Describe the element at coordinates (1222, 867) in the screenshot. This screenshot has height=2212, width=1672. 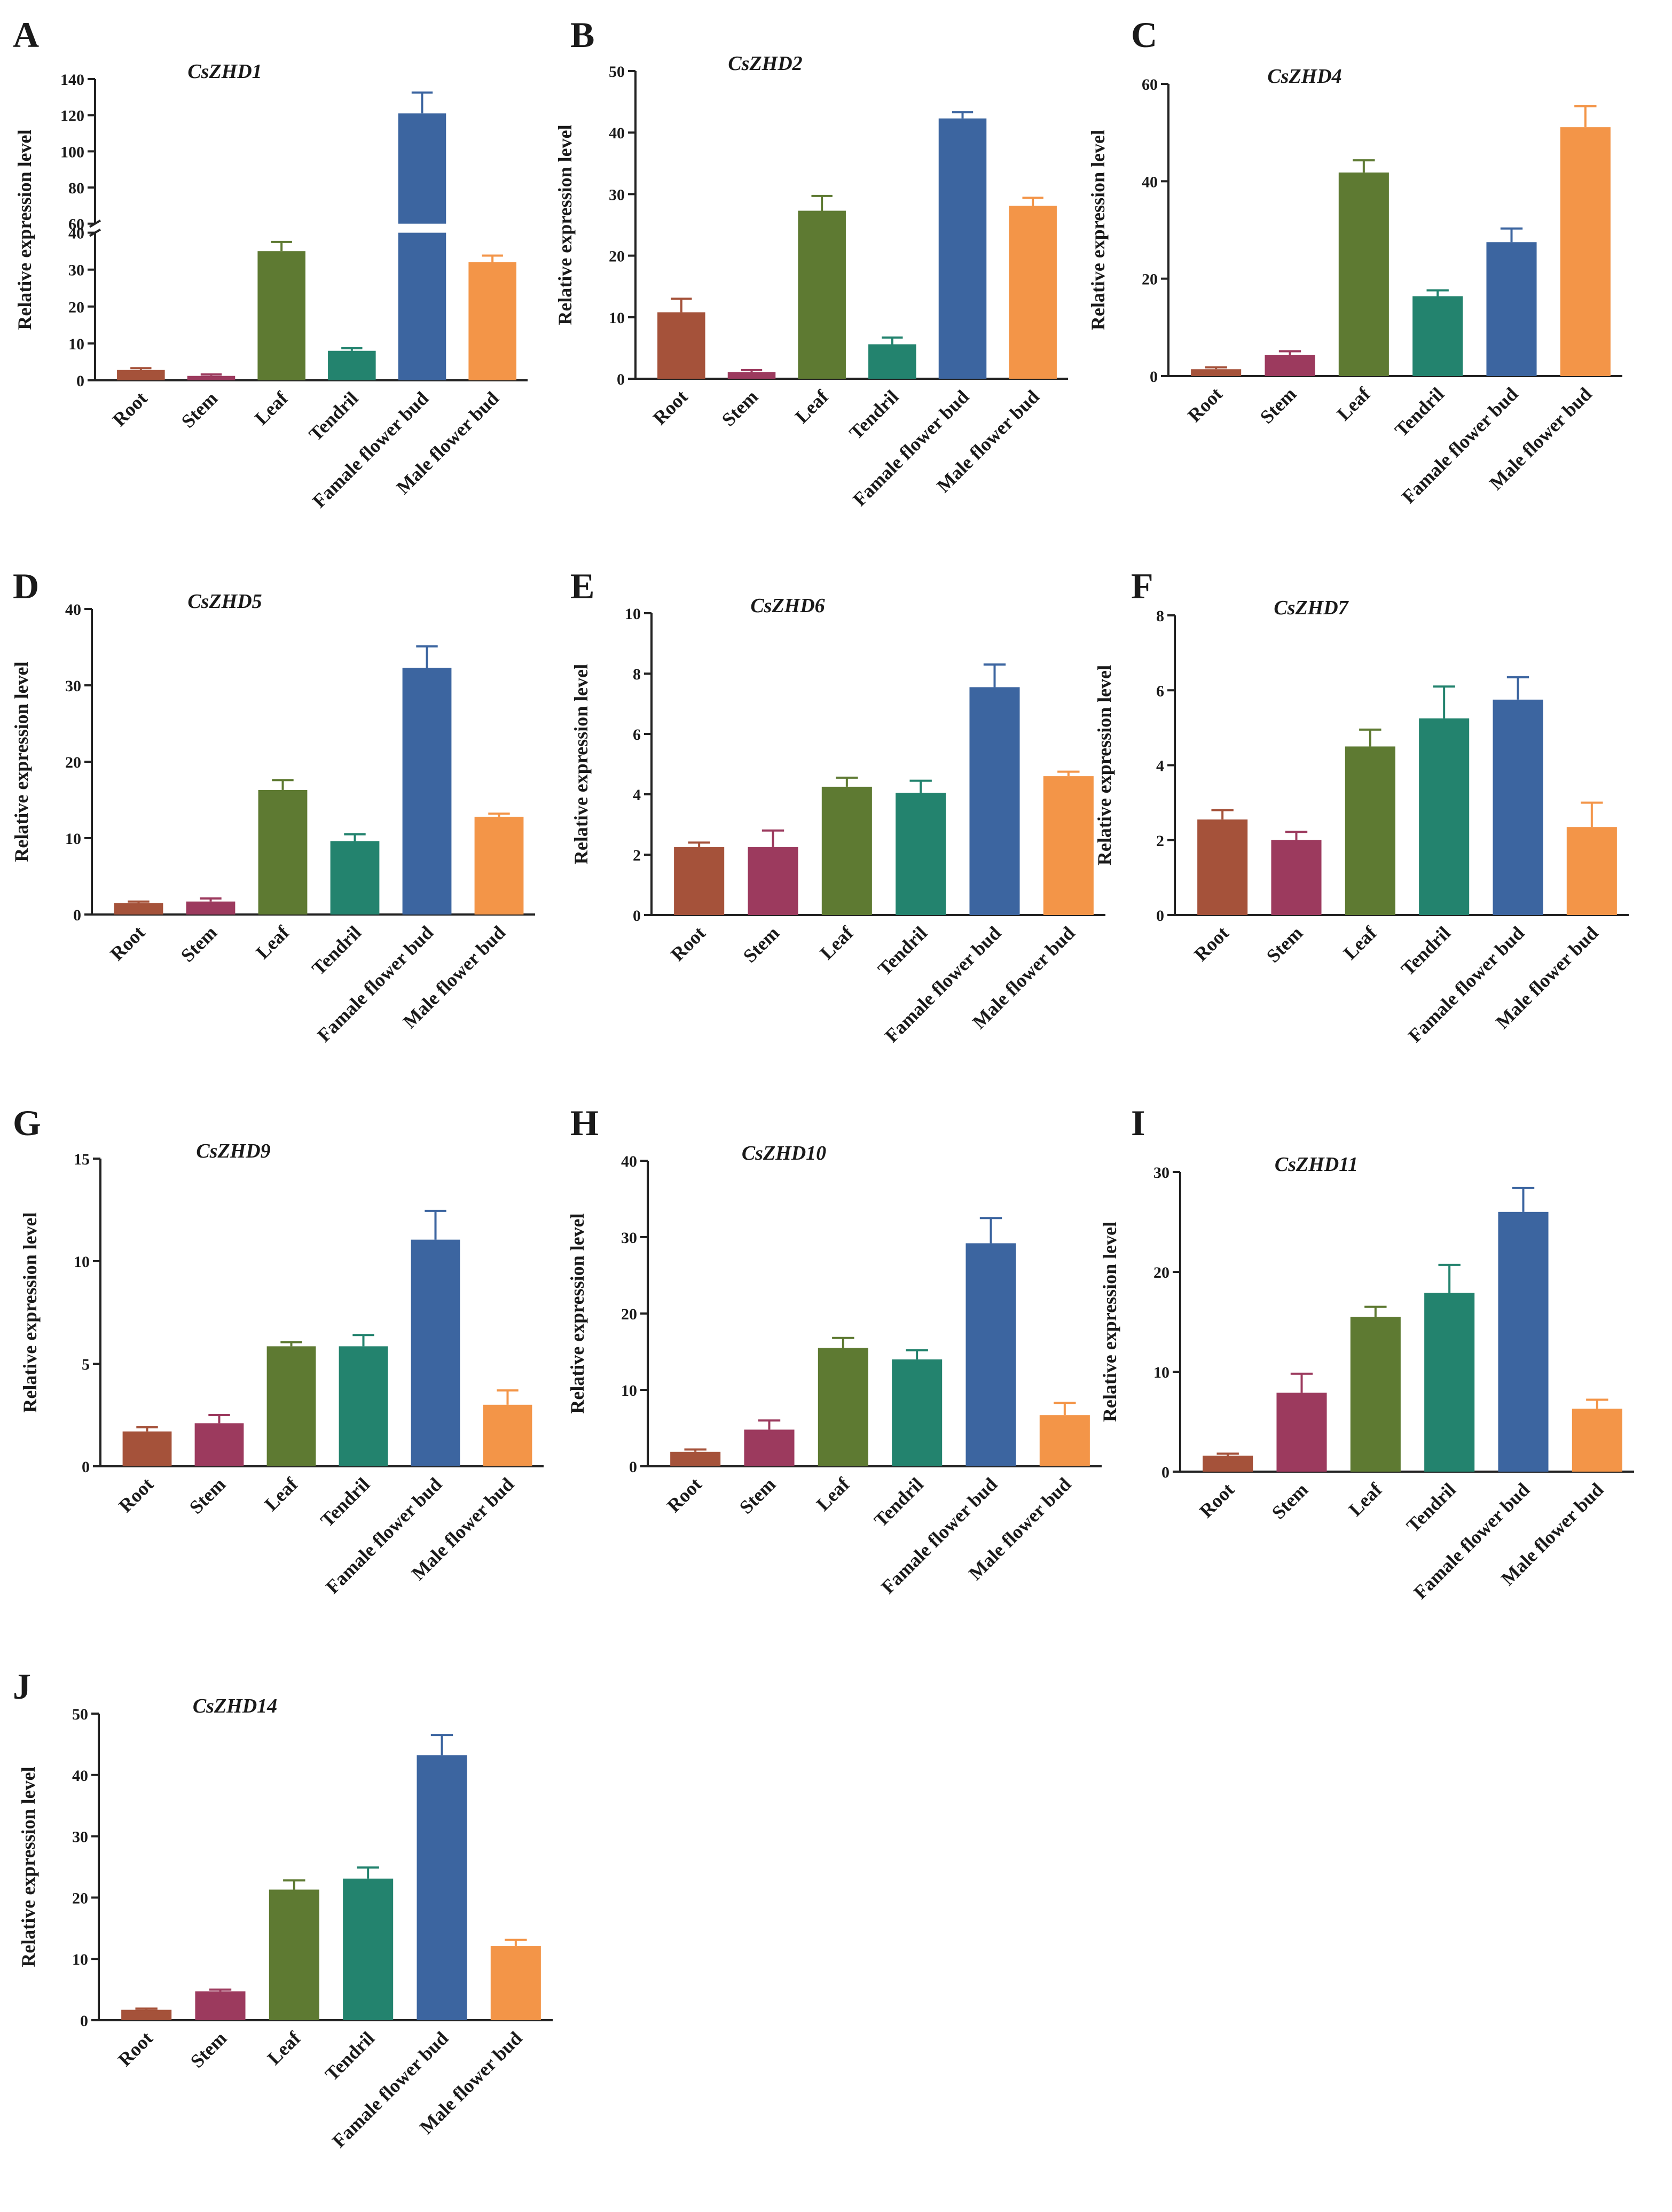
I see `bar-root` at that location.